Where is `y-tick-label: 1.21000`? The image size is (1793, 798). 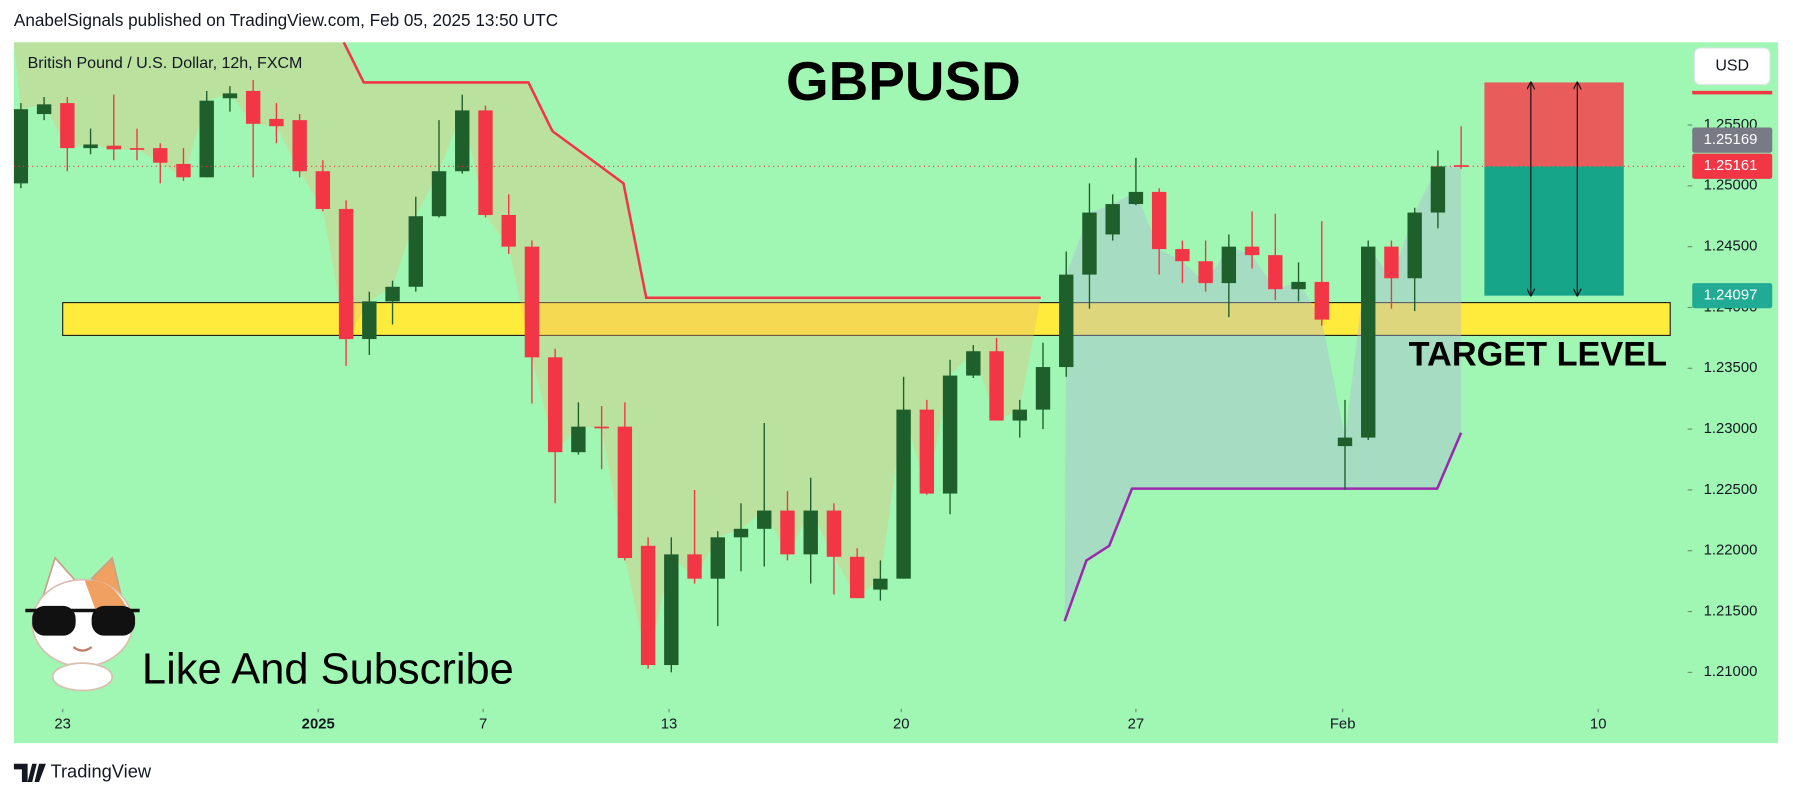 y-tick-label: 1.21000 is located at coordinates (1731, 672).